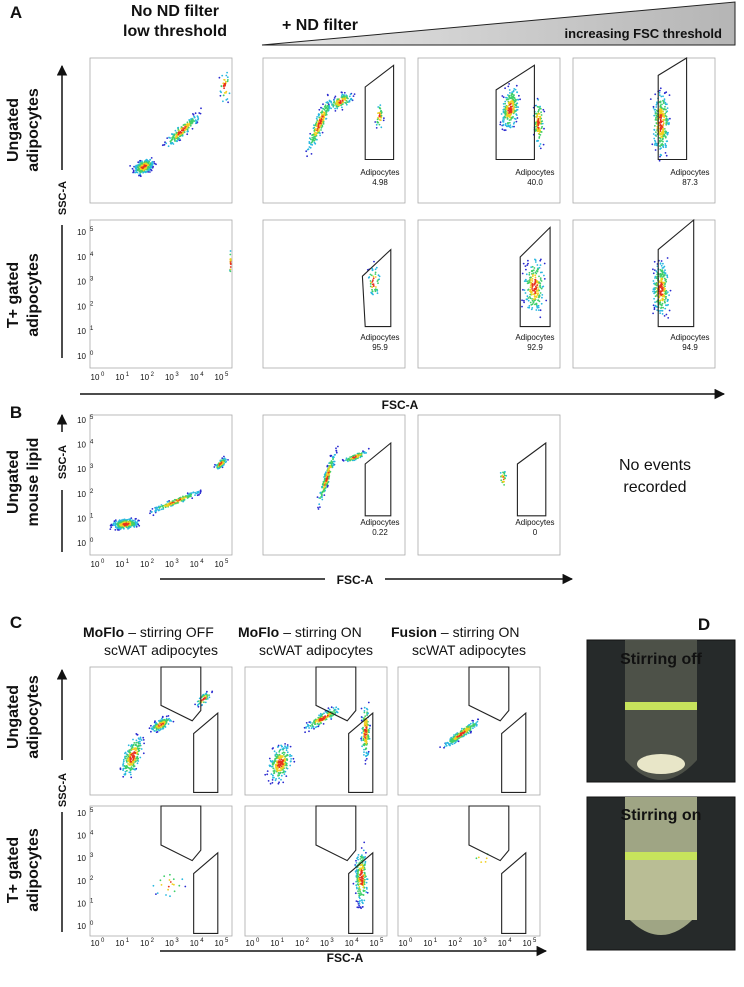 The image size is (744, 987). I want to click on tick-exponent: 4, so click(92, 443).